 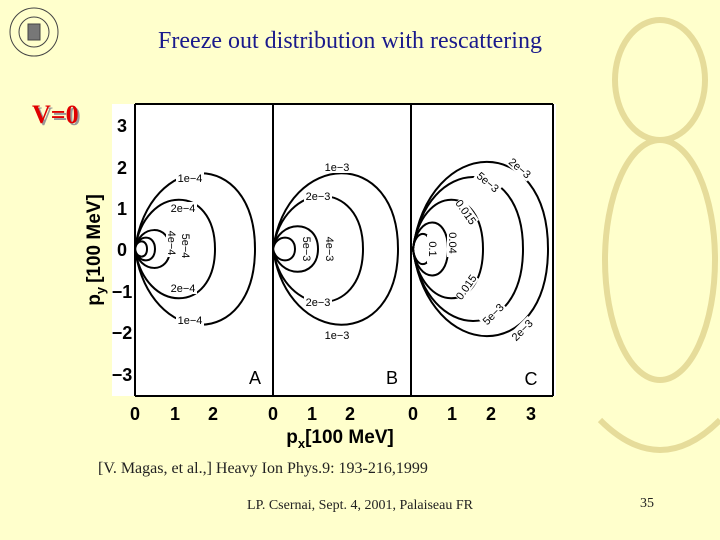 What do you see at coordinates (94, 238) in the screenshot?
I see `y-label-unit: [100 MeV]` at bounding box center [94, 238].